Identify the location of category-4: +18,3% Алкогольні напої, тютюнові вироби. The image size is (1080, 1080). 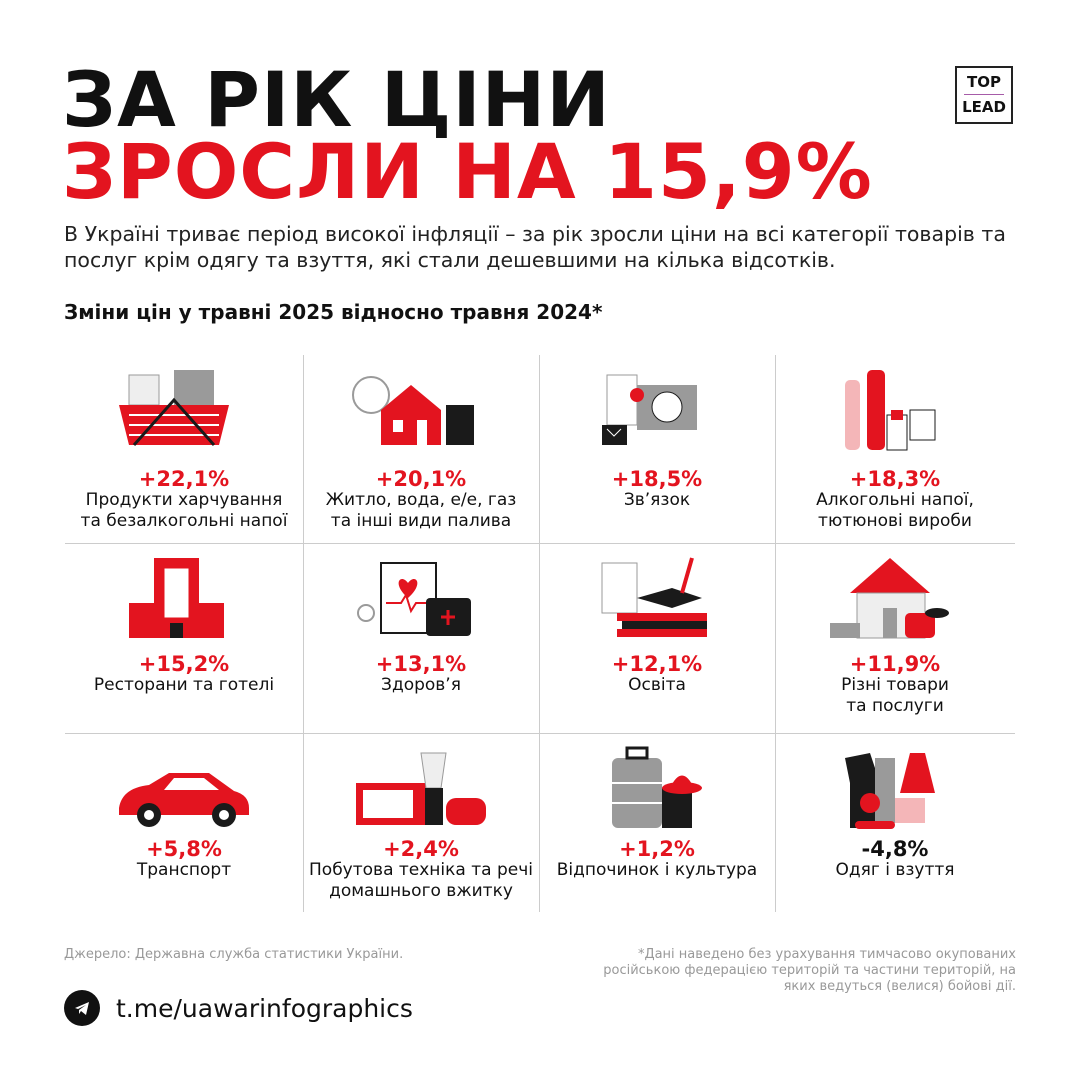
(895, 448).